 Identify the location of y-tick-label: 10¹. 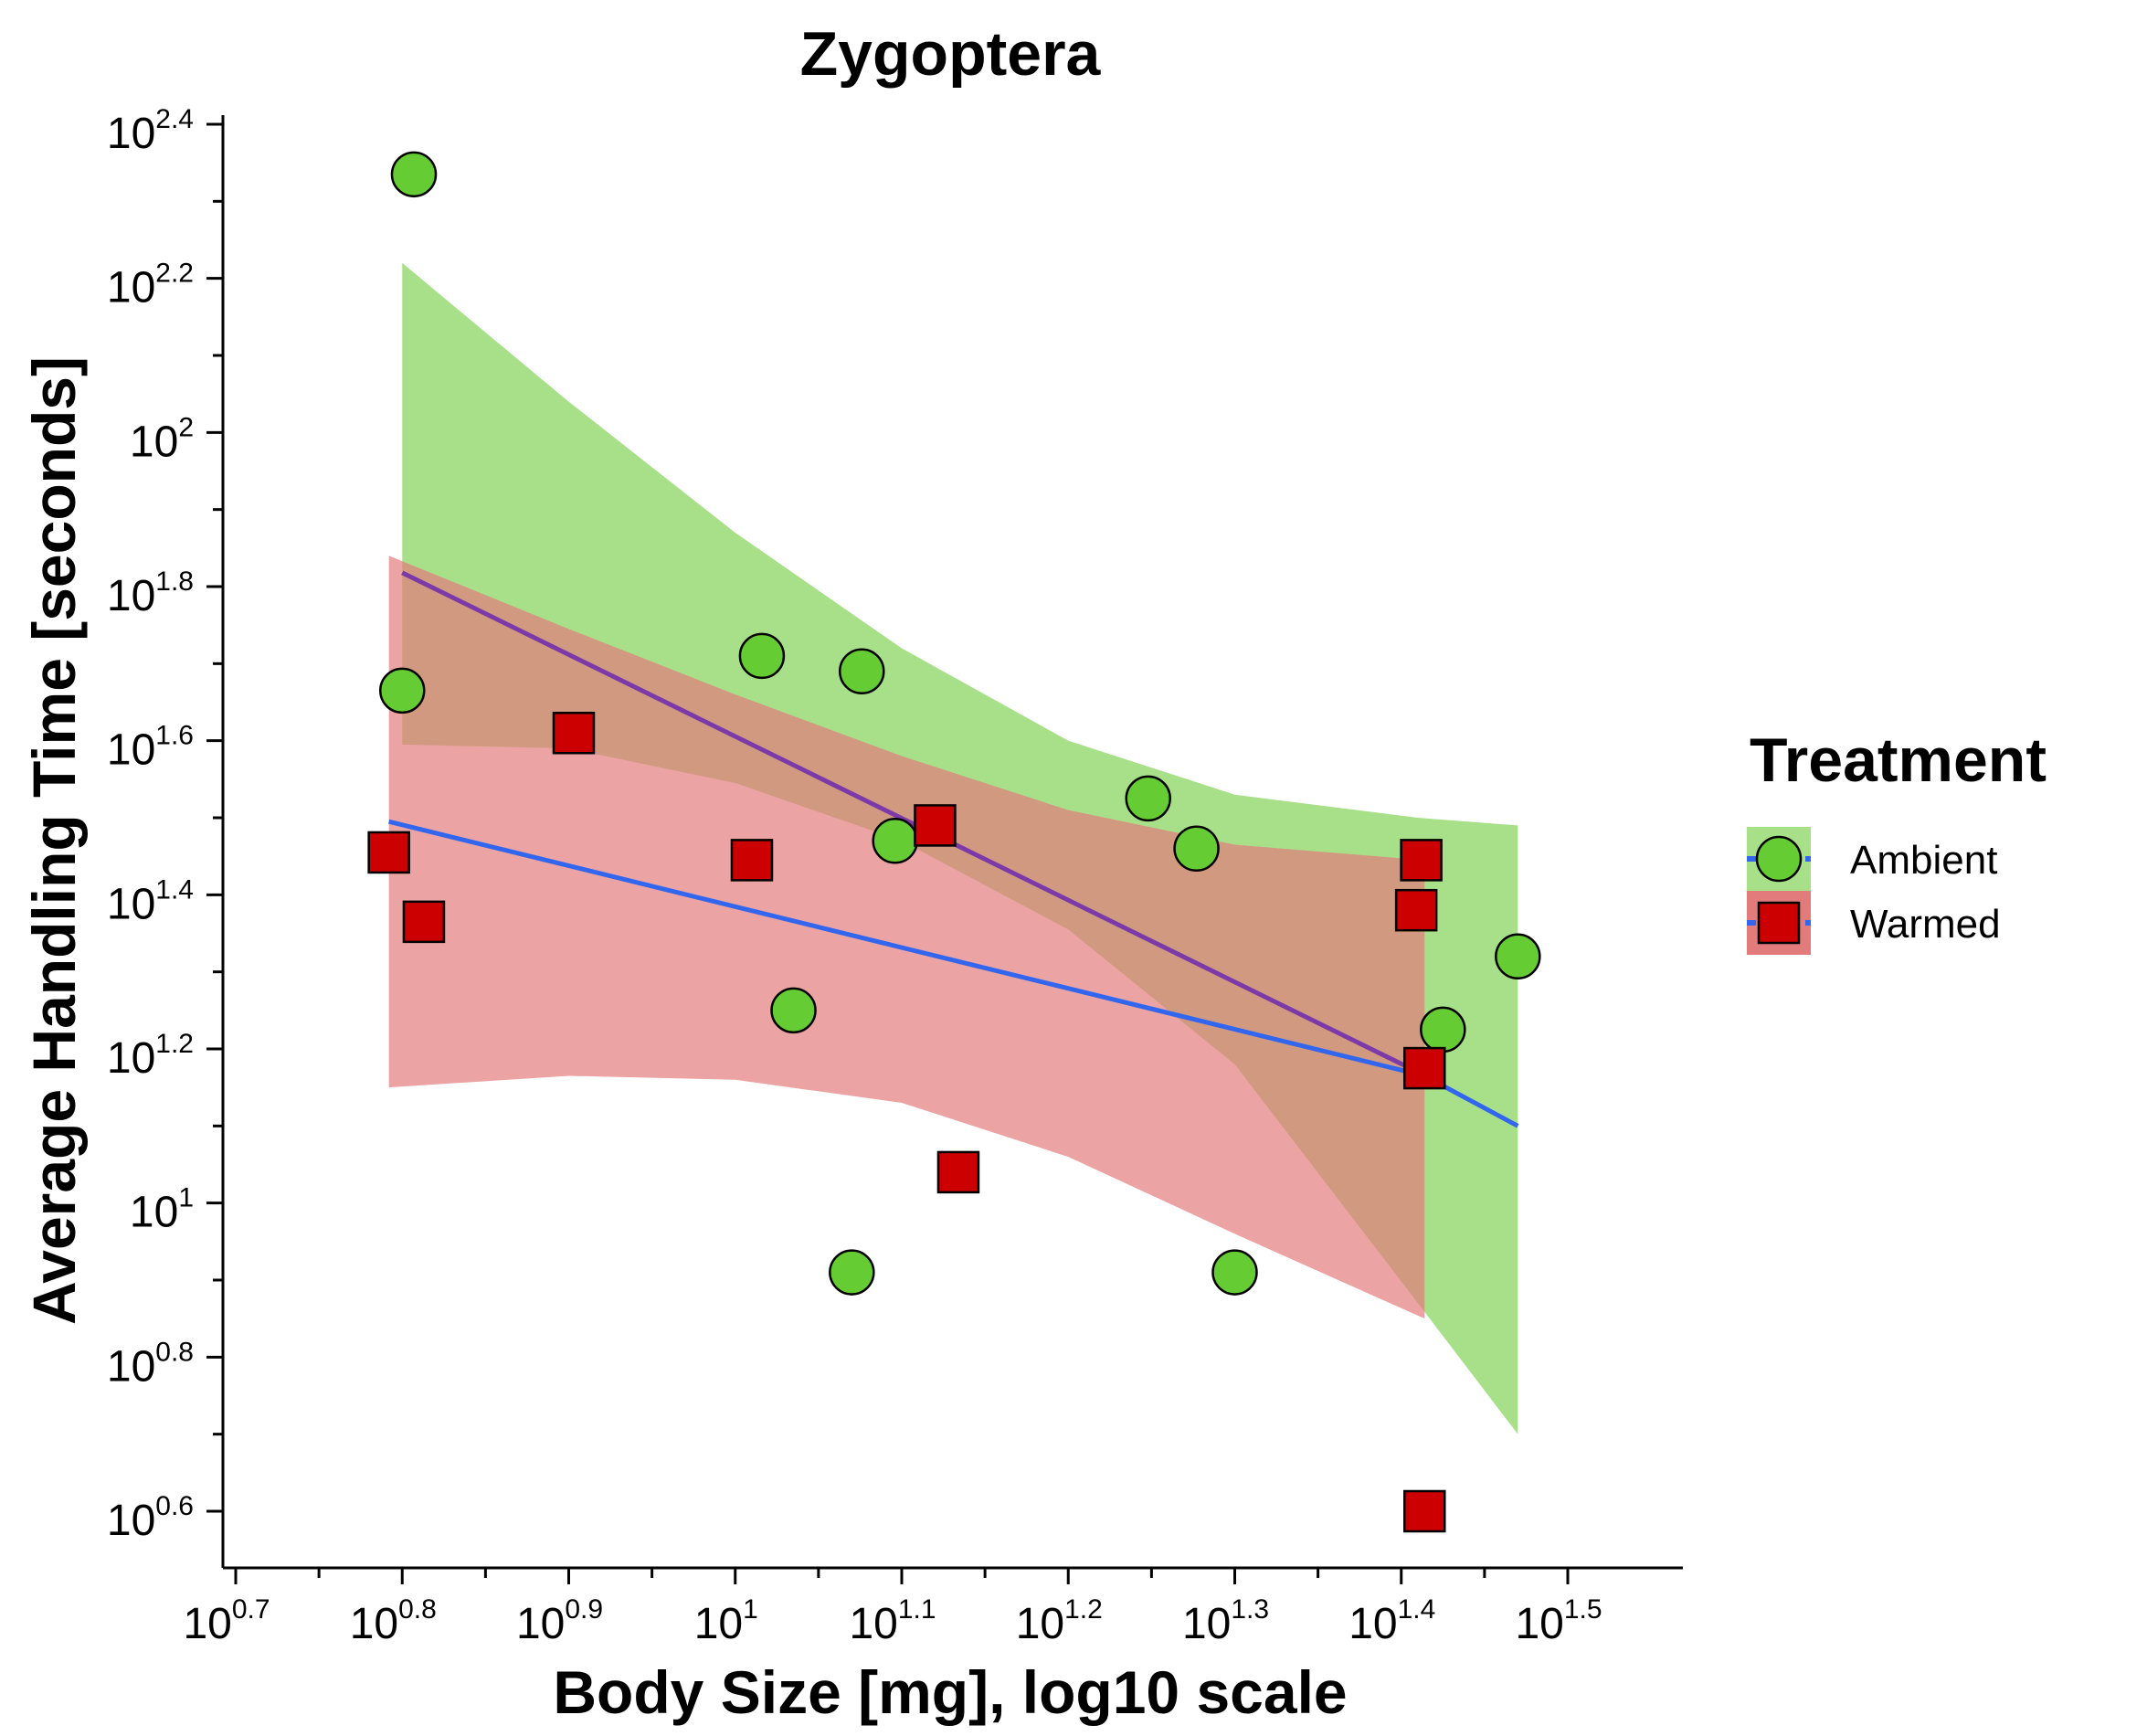
(162, 1210).